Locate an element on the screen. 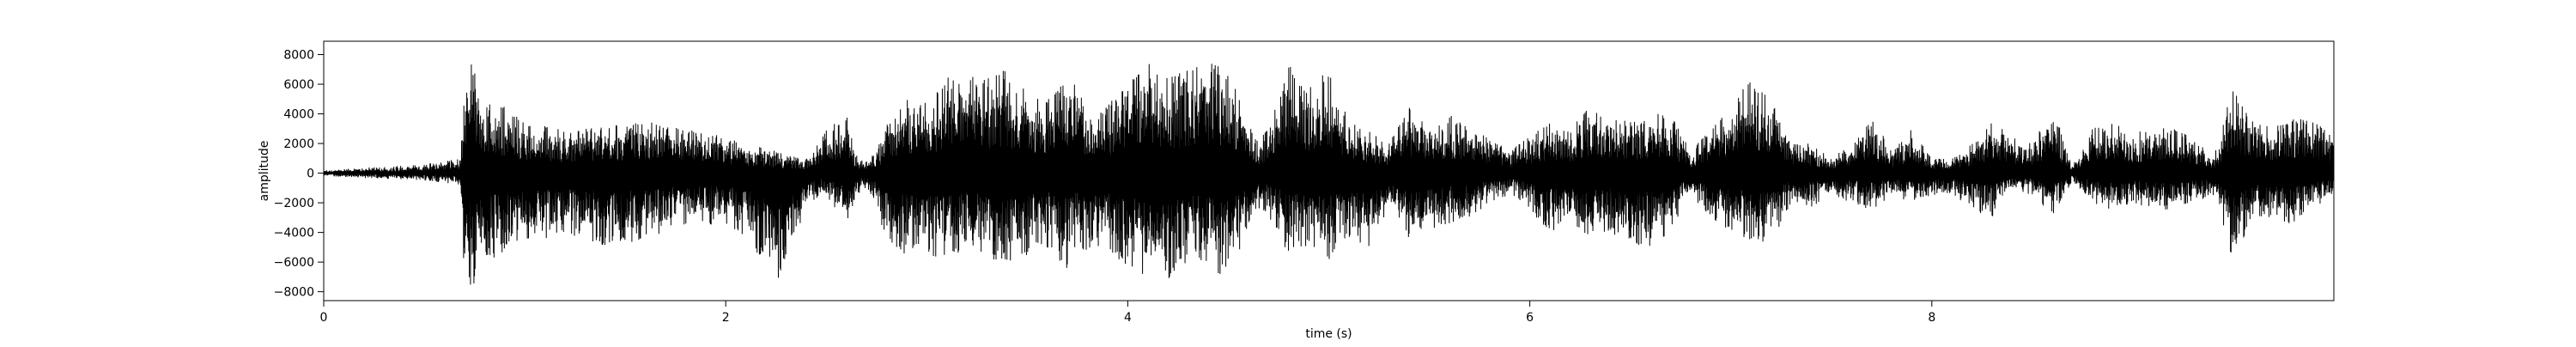  y-tick-label: 8000 is located at coordinates (298, 56).